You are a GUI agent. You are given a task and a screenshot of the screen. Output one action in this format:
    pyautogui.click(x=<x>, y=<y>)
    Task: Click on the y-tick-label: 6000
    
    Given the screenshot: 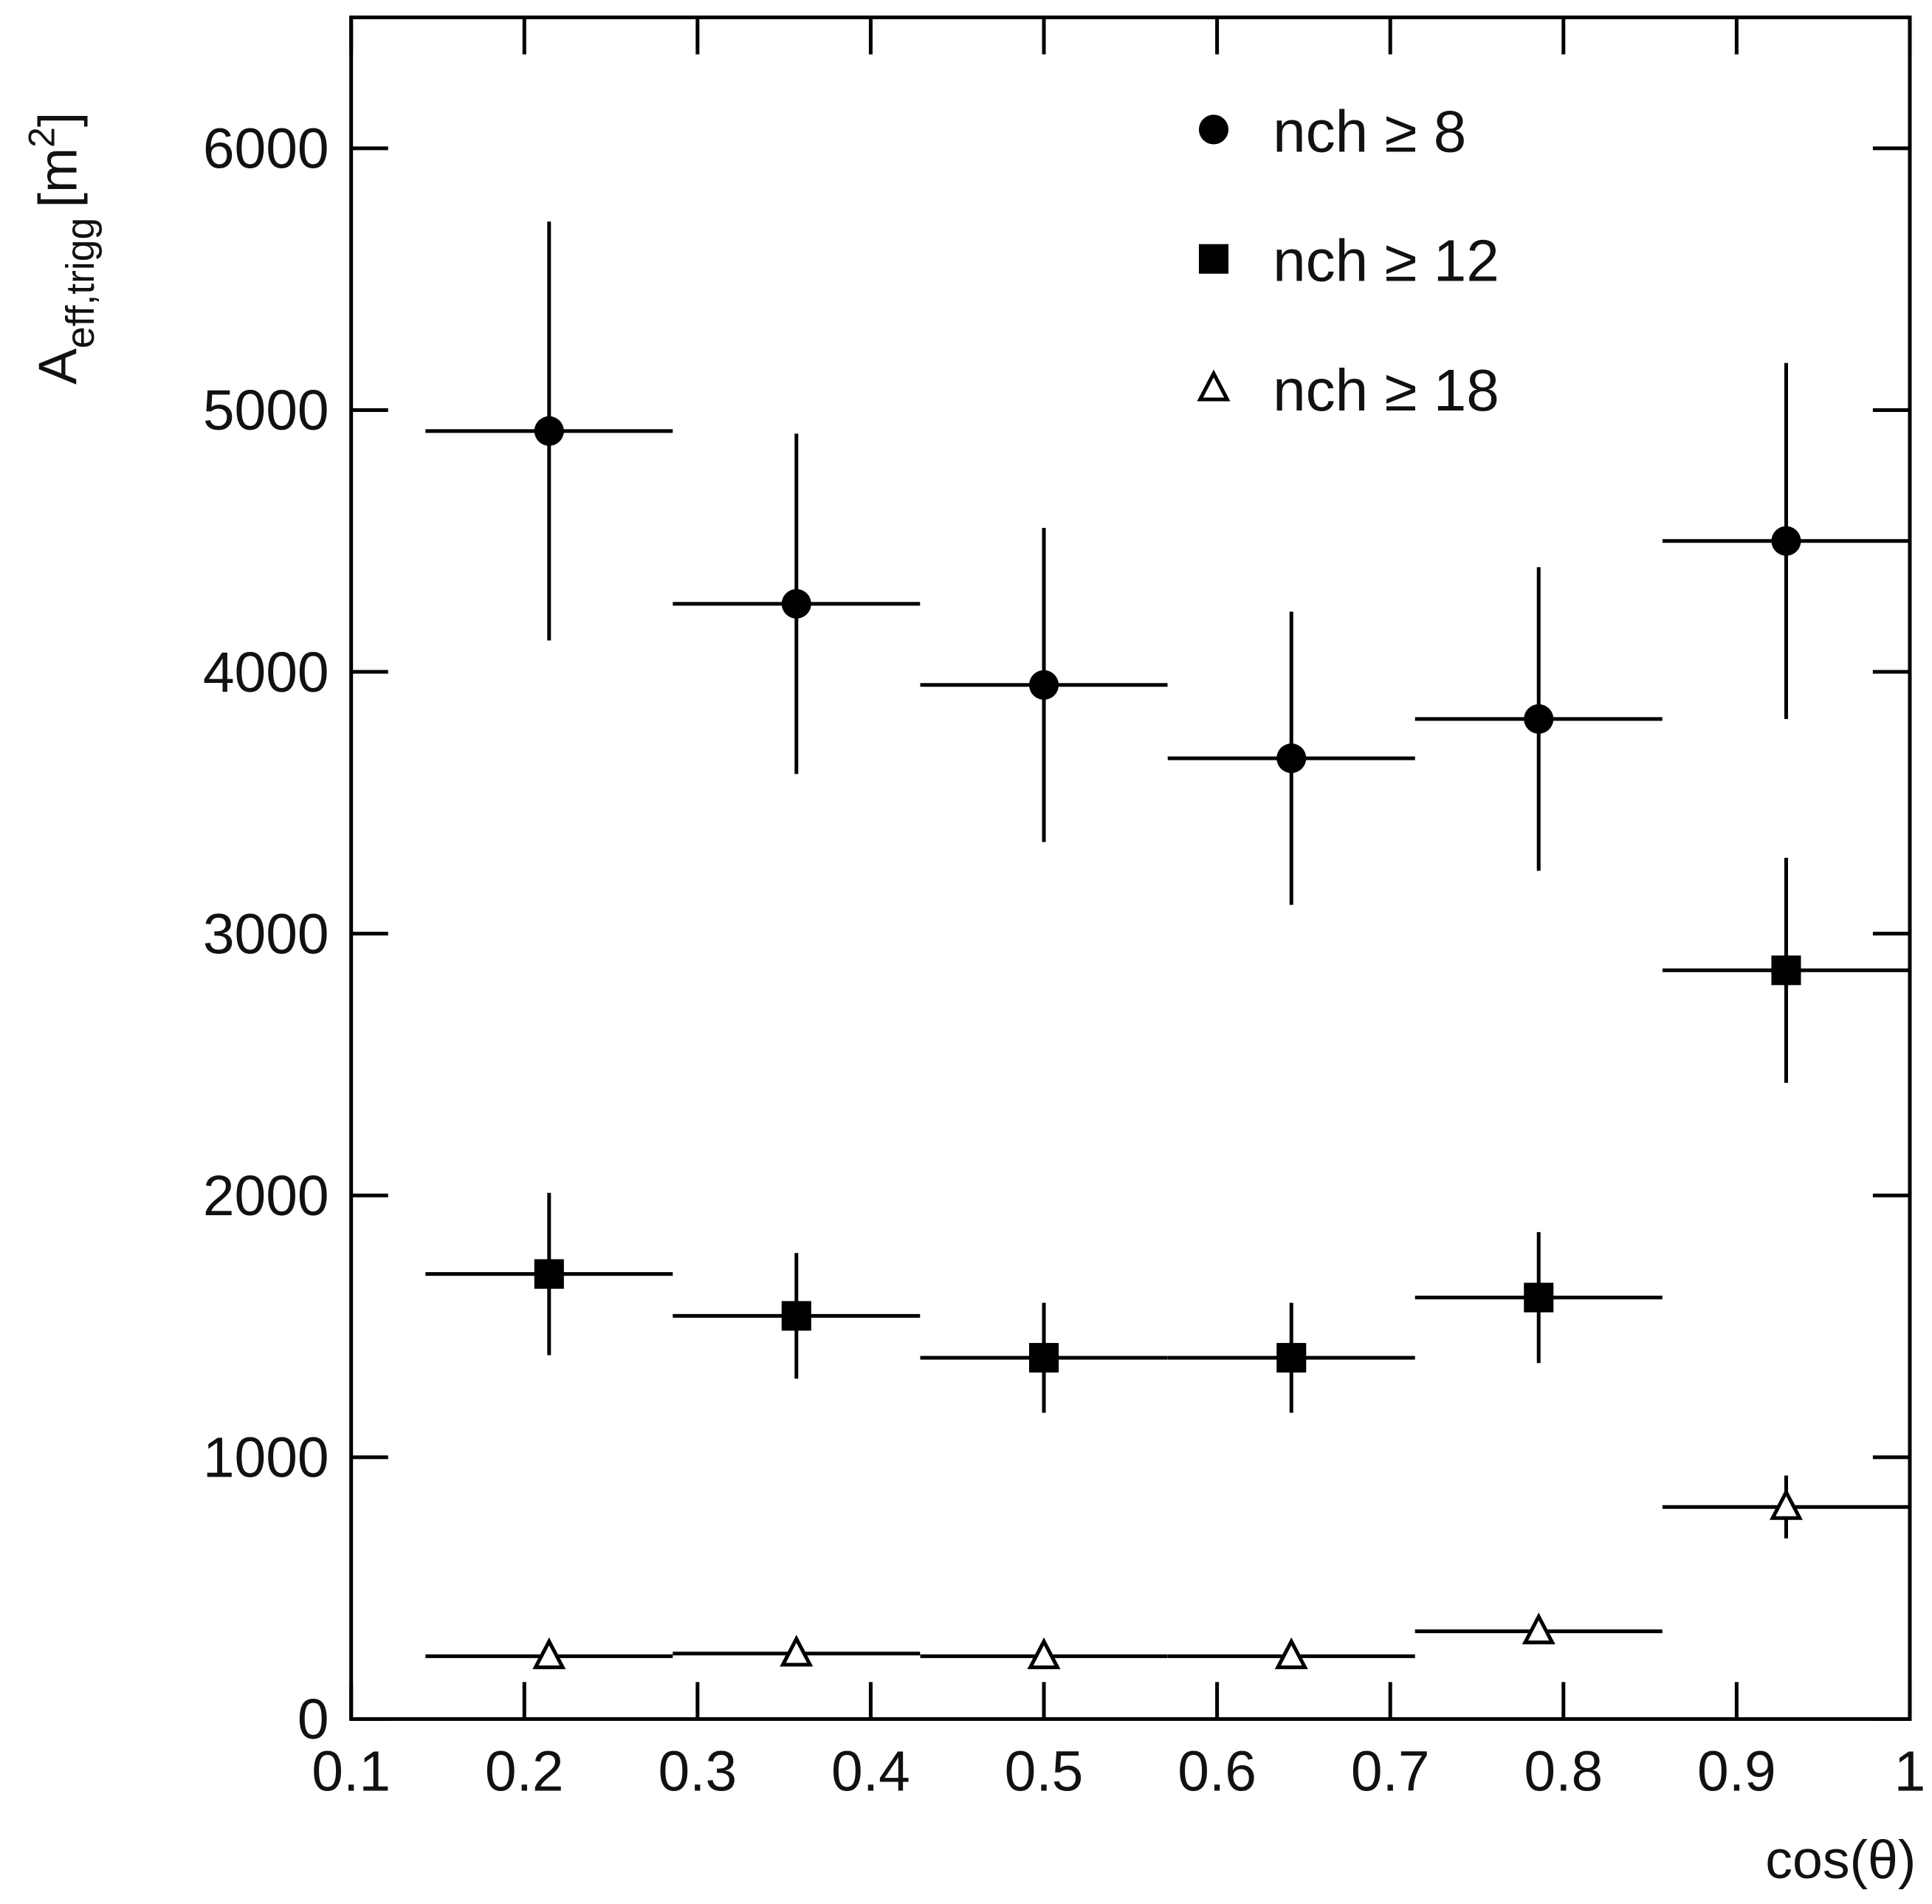 What is the action you would take?
    pyautogui.click(x=266, y=149)
    